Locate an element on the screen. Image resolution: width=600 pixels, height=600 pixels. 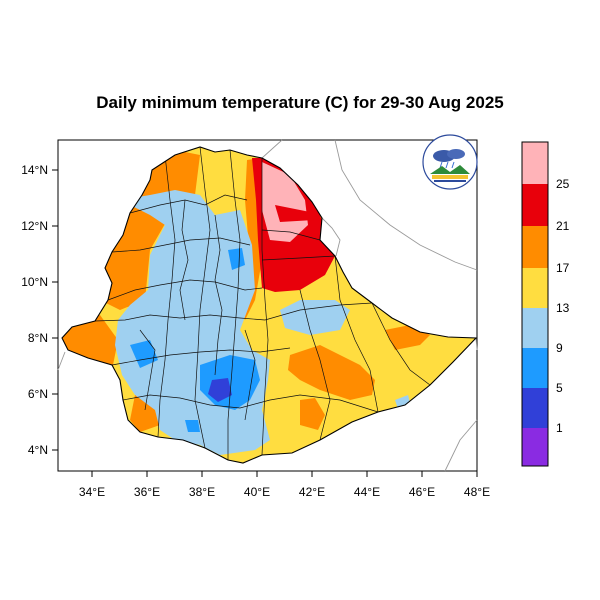
legend-label: 9 is located at coordinates (559, 348).